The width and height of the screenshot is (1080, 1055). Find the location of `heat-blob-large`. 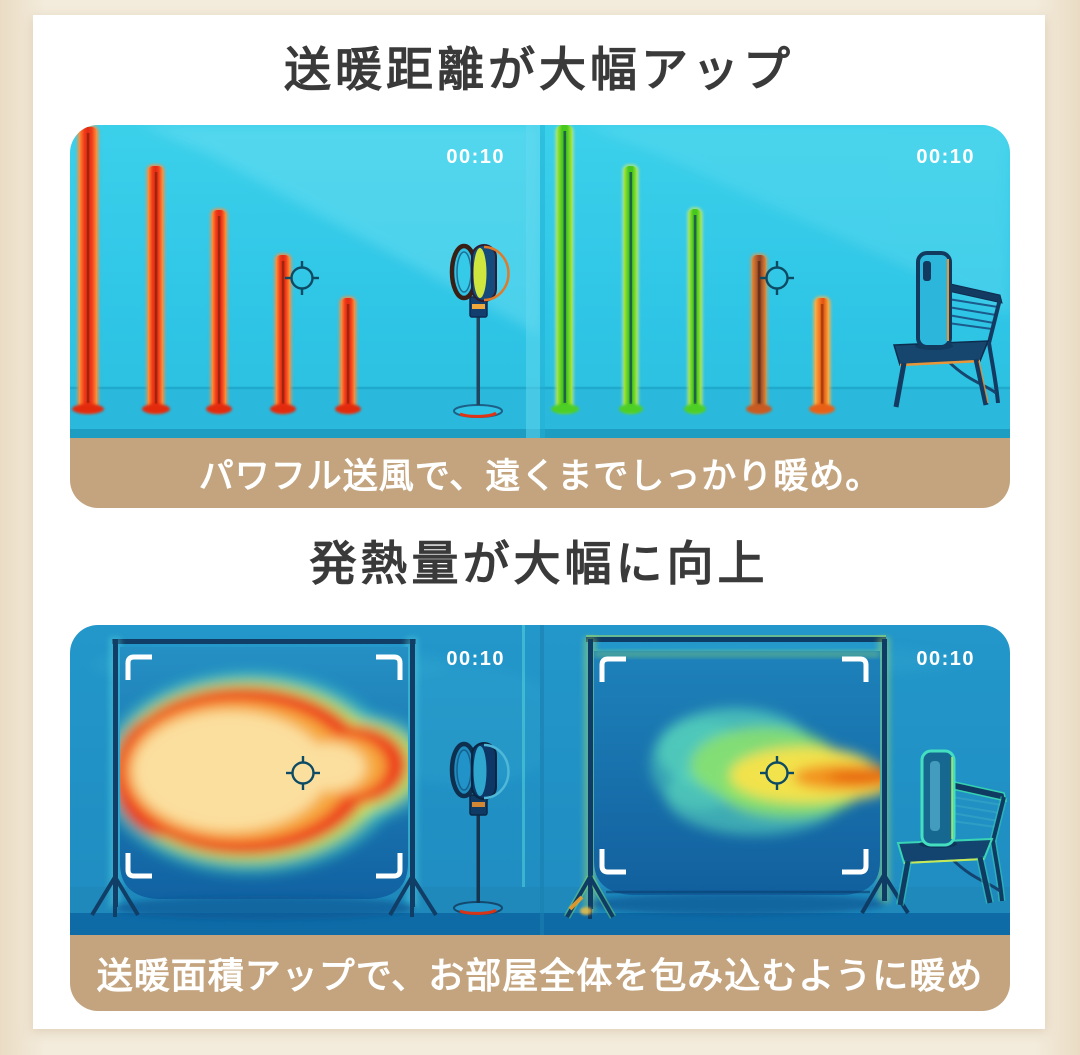

heat-blob-large is located at coordinates (264, 773).